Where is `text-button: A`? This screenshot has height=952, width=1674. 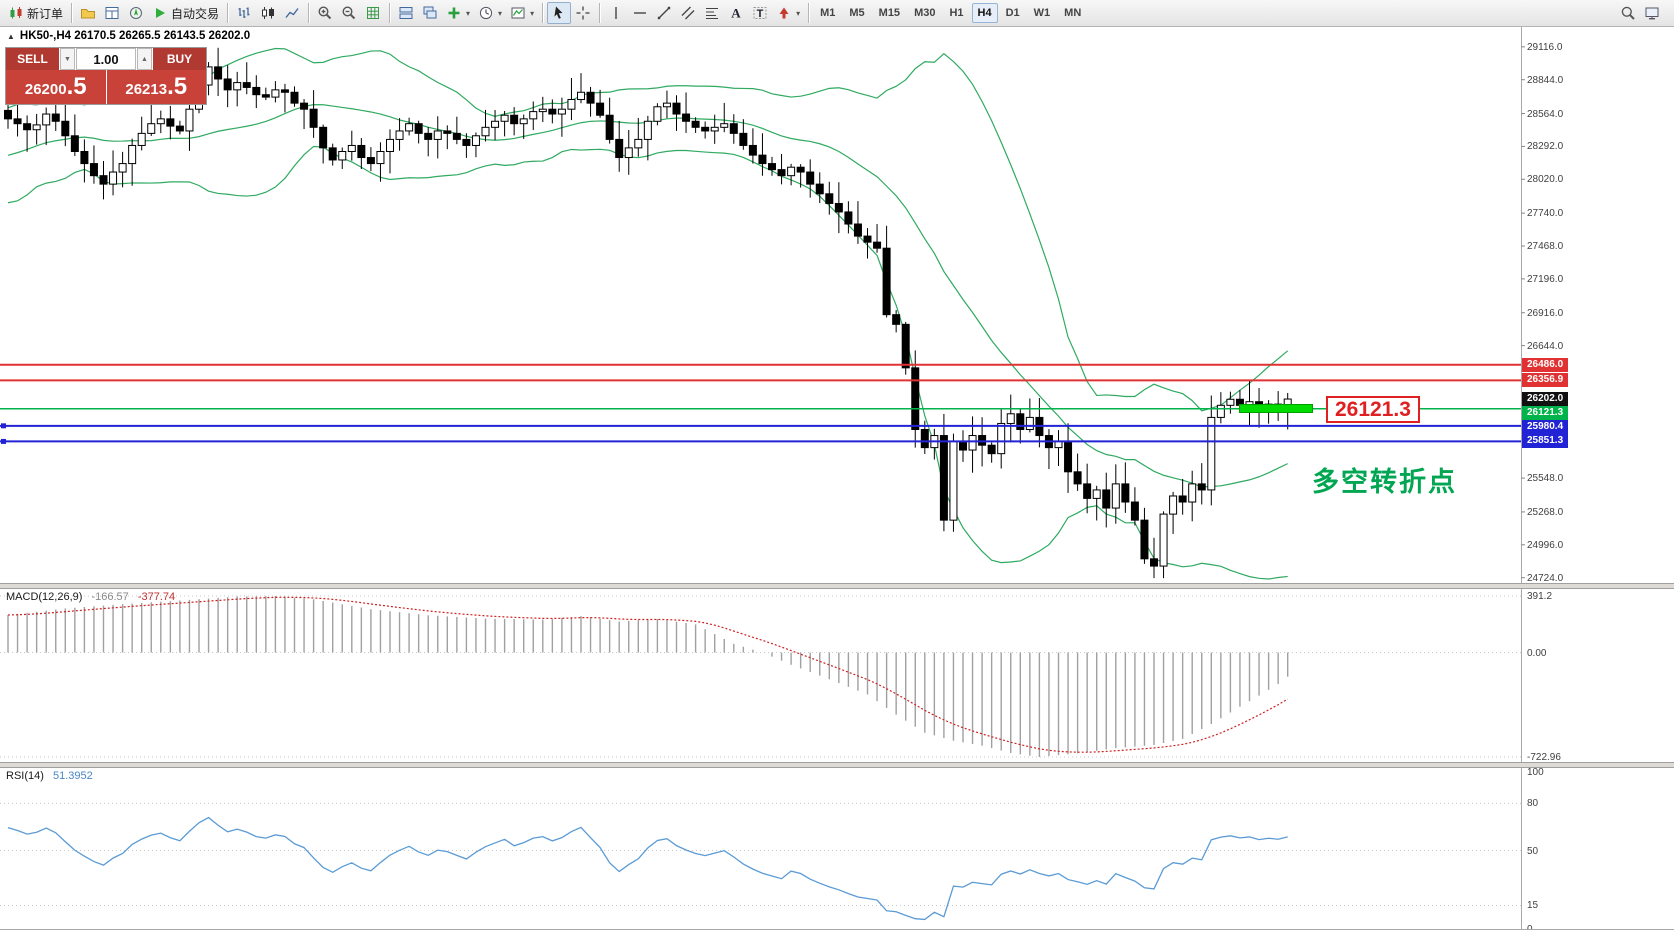
text-button: A is located at coordinates (736, 13).